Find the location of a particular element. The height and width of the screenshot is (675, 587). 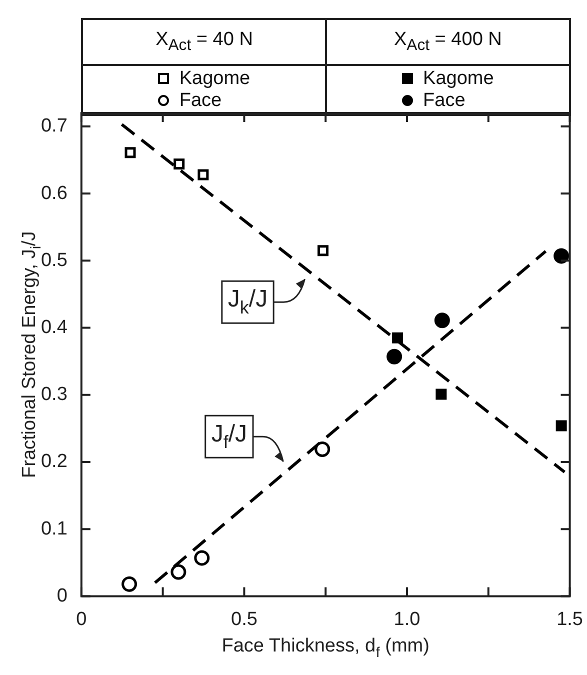

x-tick-label: 1.0 is located at coordinates (407, 619).